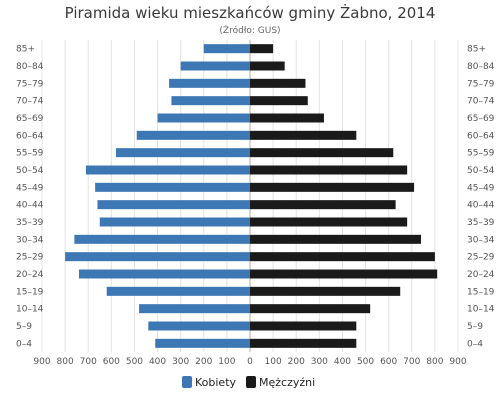 Image resolution: width=500 pixels, height=400 pixels. I want to click on category-label-right: 55–59, so click(481, 154).